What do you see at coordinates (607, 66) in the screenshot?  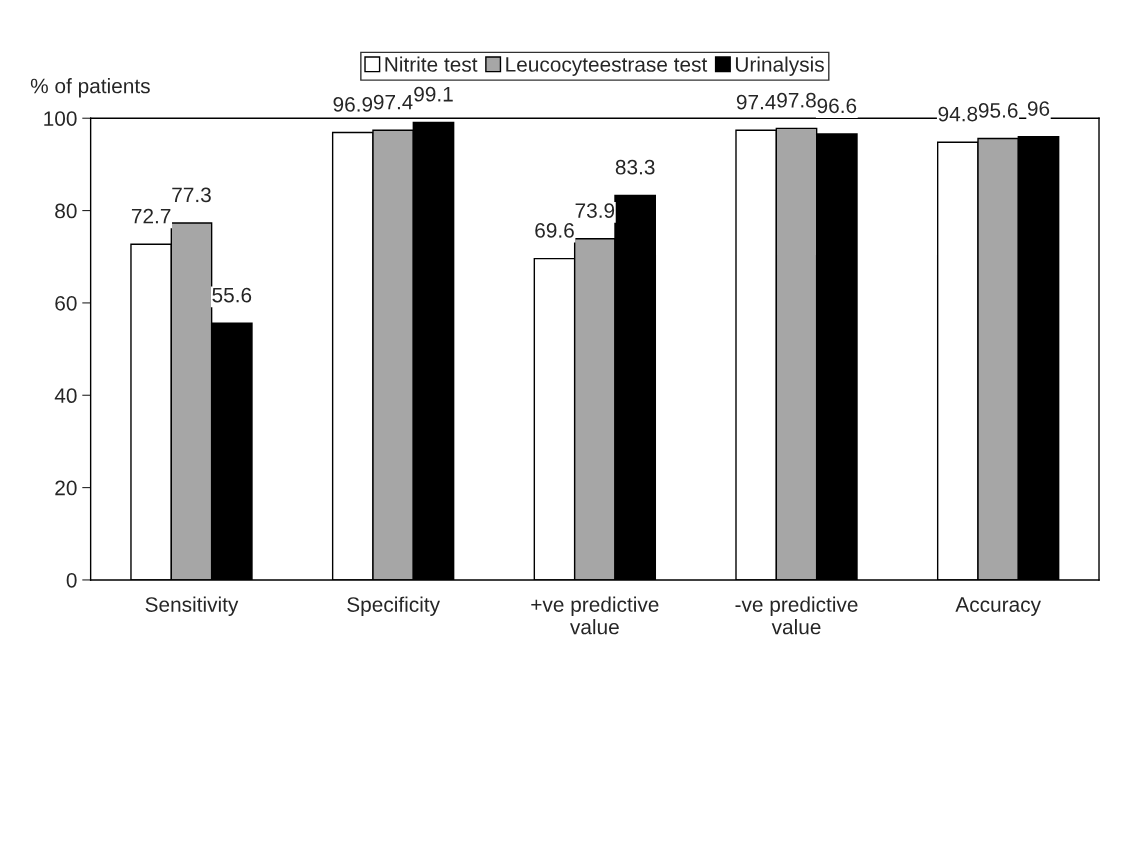 I see `legend-label: Leucocyteestrase test` at bounding box center [607, 66].